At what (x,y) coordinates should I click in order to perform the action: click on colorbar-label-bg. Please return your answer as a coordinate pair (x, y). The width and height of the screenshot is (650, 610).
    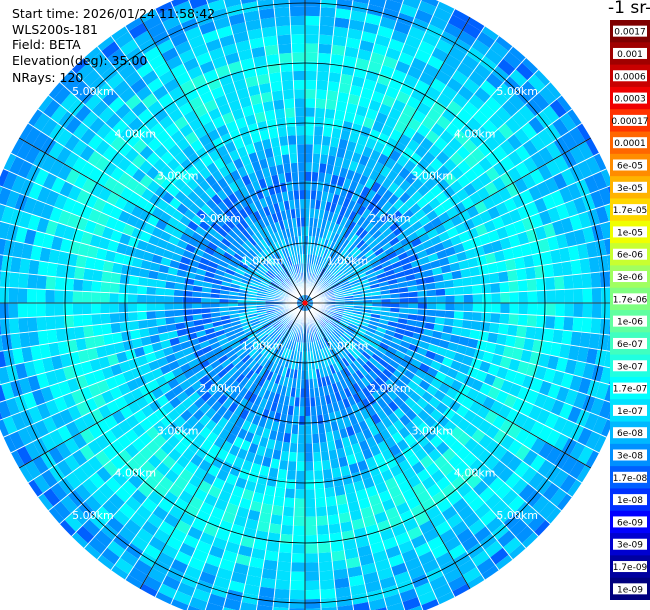
    Looking at the image, I should click on (630, 589).